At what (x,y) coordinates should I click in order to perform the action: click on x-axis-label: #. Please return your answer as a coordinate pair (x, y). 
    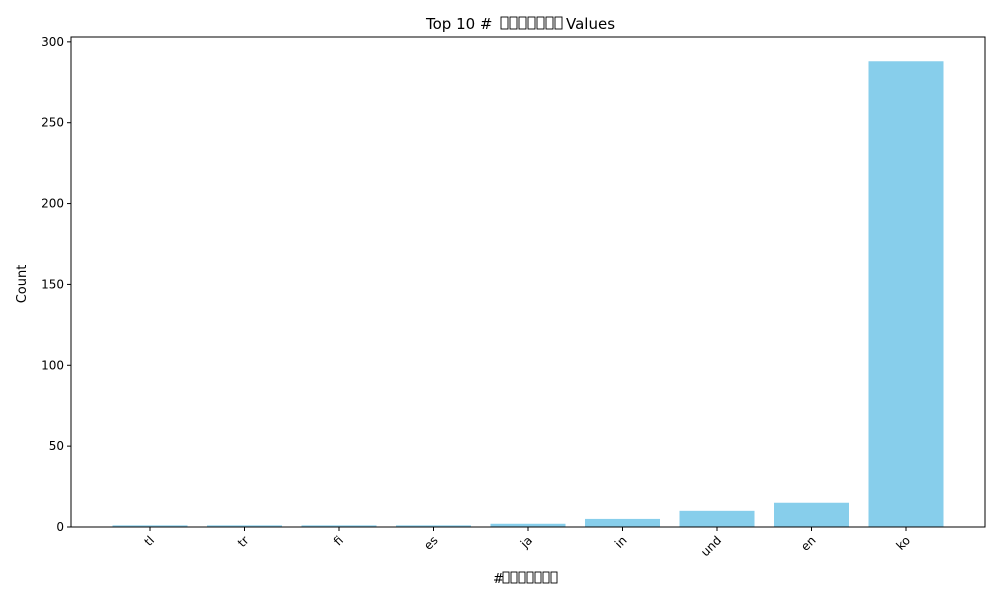
    Looking at the image, I should click on (525, 579).